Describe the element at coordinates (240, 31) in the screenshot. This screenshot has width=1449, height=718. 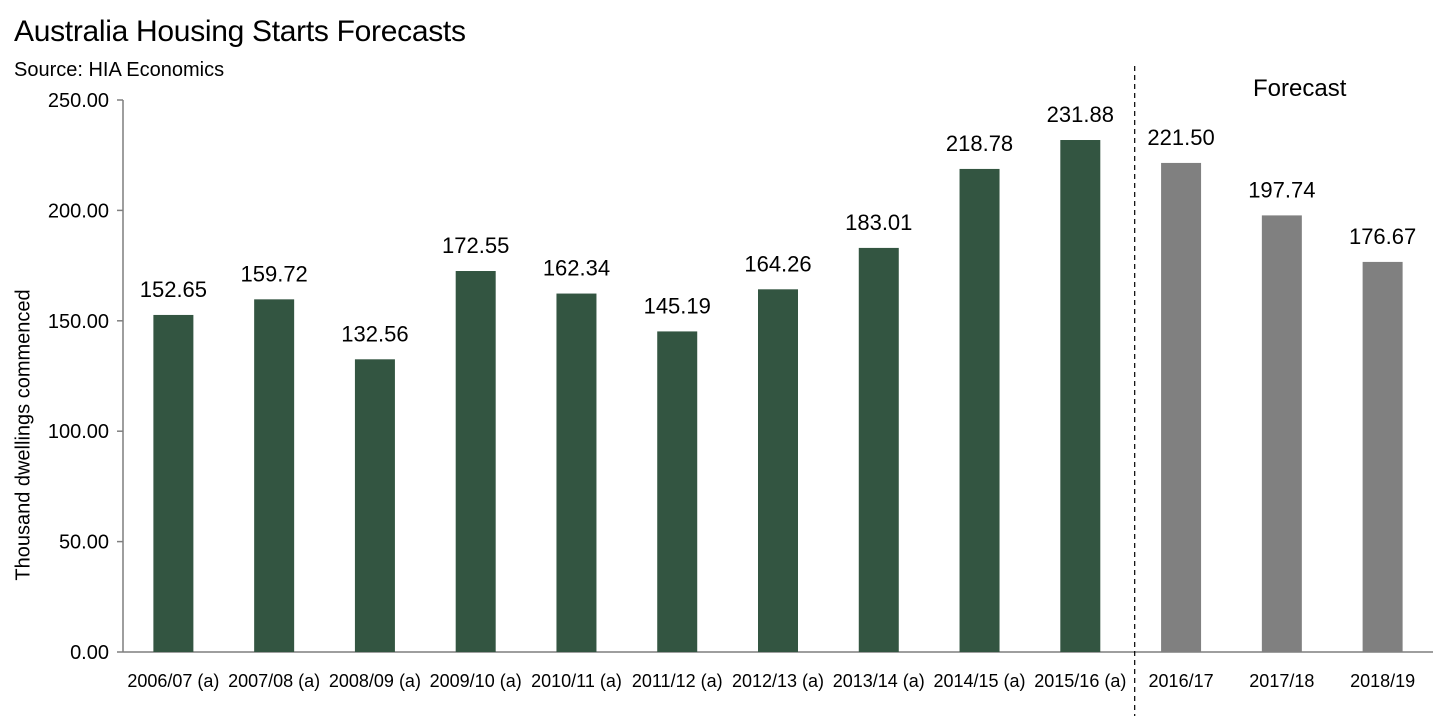
I see `chart-title: Australia Housing Starts Forecasts` at that location.